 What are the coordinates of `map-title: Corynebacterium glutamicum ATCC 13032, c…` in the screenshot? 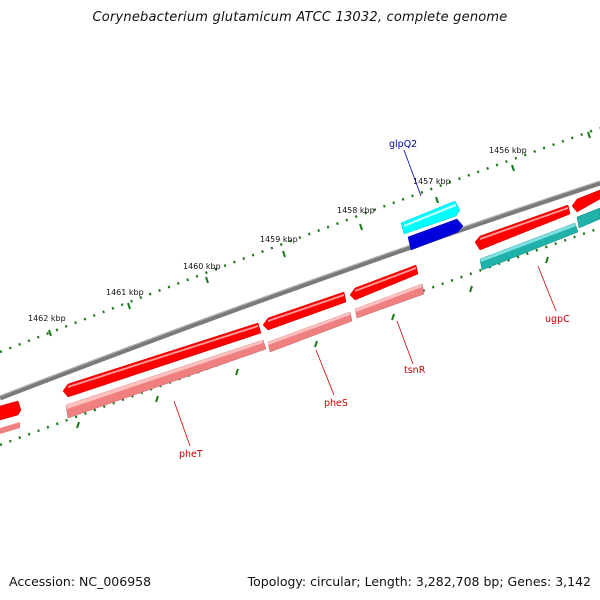 It's located at (300, 17).